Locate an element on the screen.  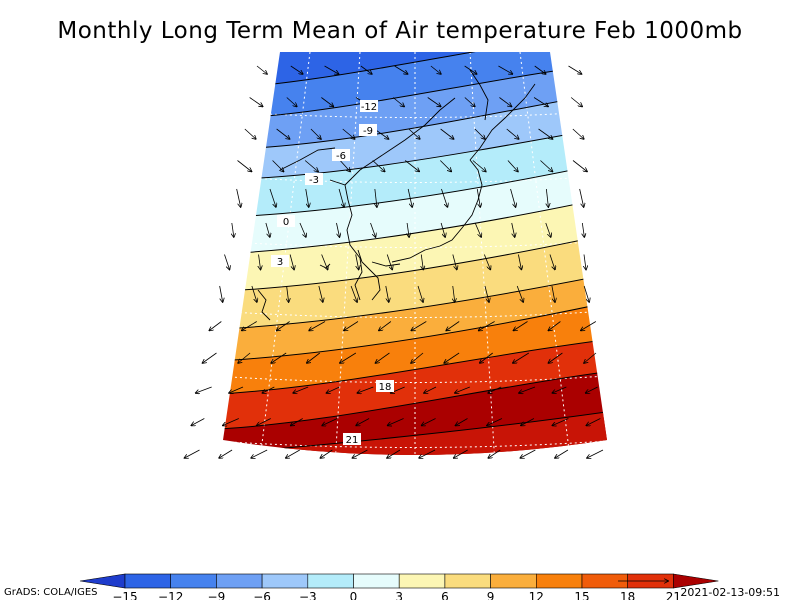
contour-label: 0 is located at coordinates (286, 221).